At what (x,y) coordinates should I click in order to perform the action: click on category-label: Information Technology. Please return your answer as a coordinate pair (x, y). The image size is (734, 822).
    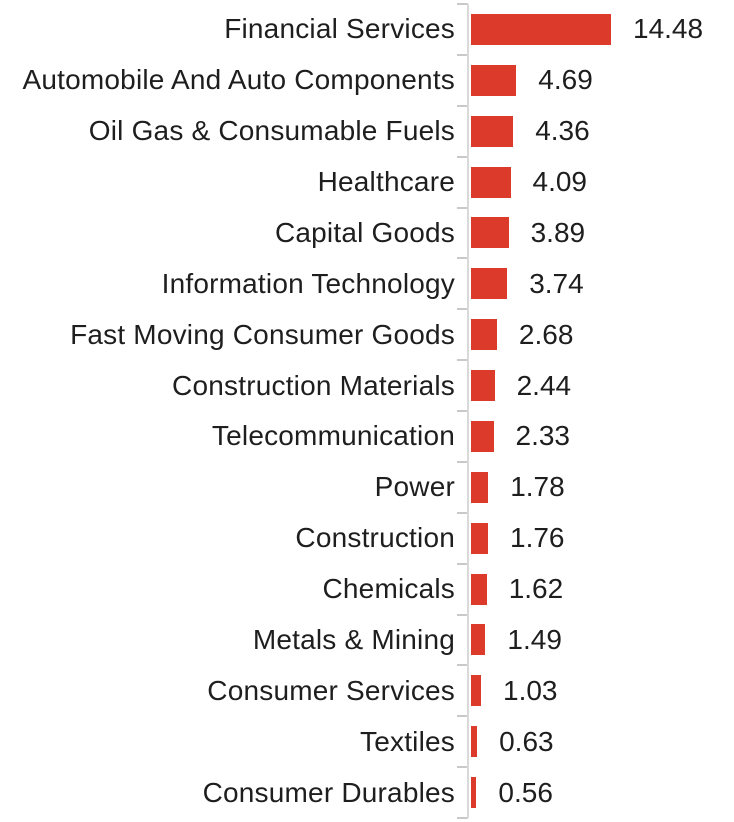
    Looking at the image, I should click on (308, 283).